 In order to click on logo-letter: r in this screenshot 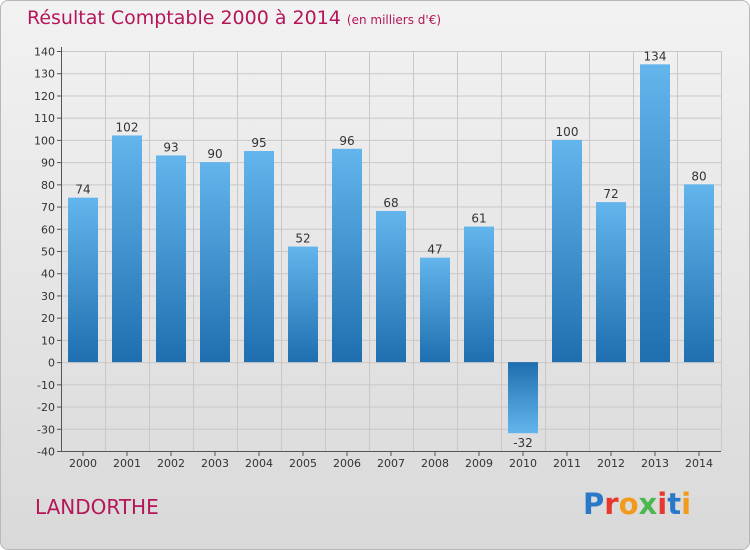, I will do `click(611, 504)`.